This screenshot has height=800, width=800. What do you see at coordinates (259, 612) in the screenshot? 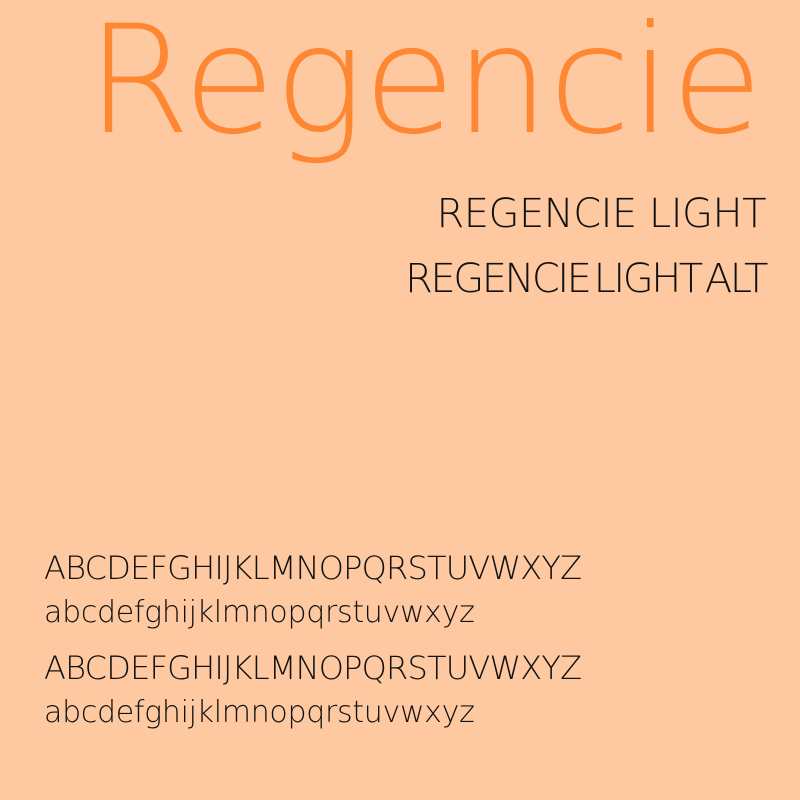
I see `lowercase-alphabet-light: abcdefghijklmnopqrstuvwxyz` at bounding box center [259, 612].